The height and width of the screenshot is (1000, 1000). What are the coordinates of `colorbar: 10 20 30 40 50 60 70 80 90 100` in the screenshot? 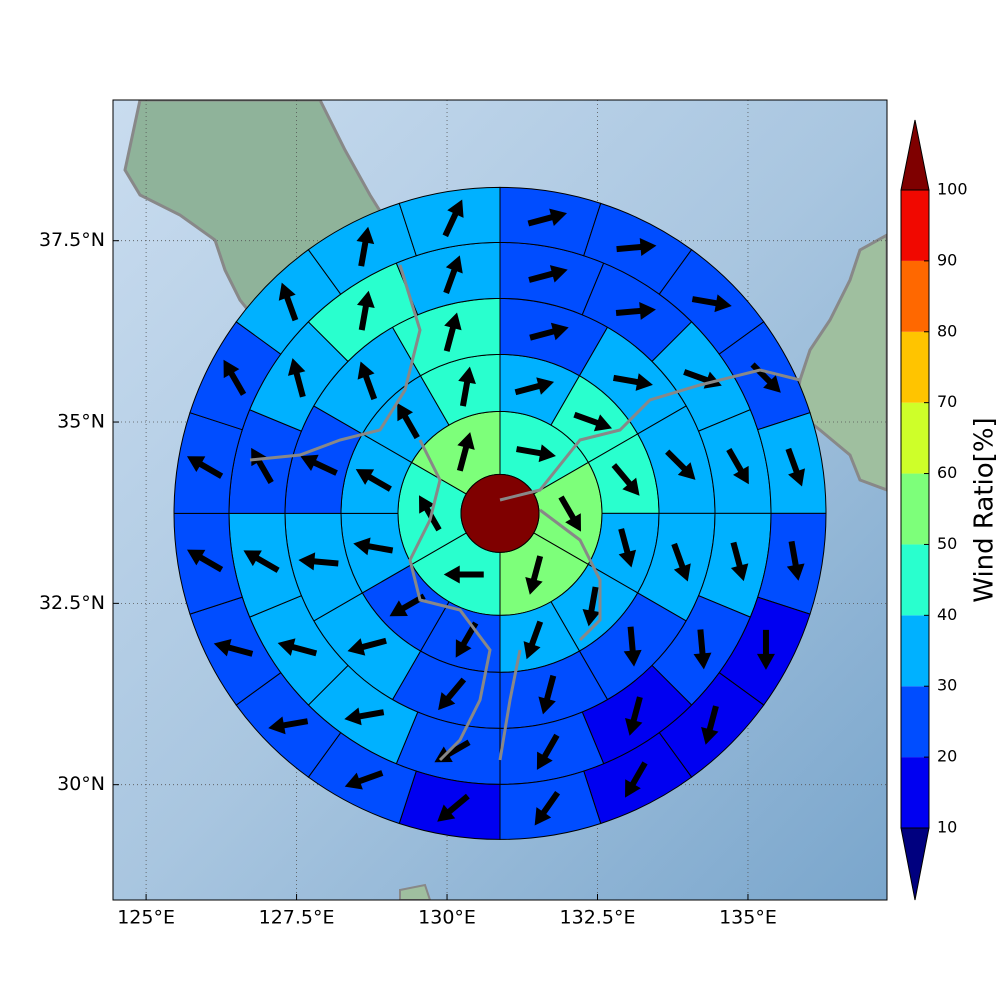 It's located at (934, 510).